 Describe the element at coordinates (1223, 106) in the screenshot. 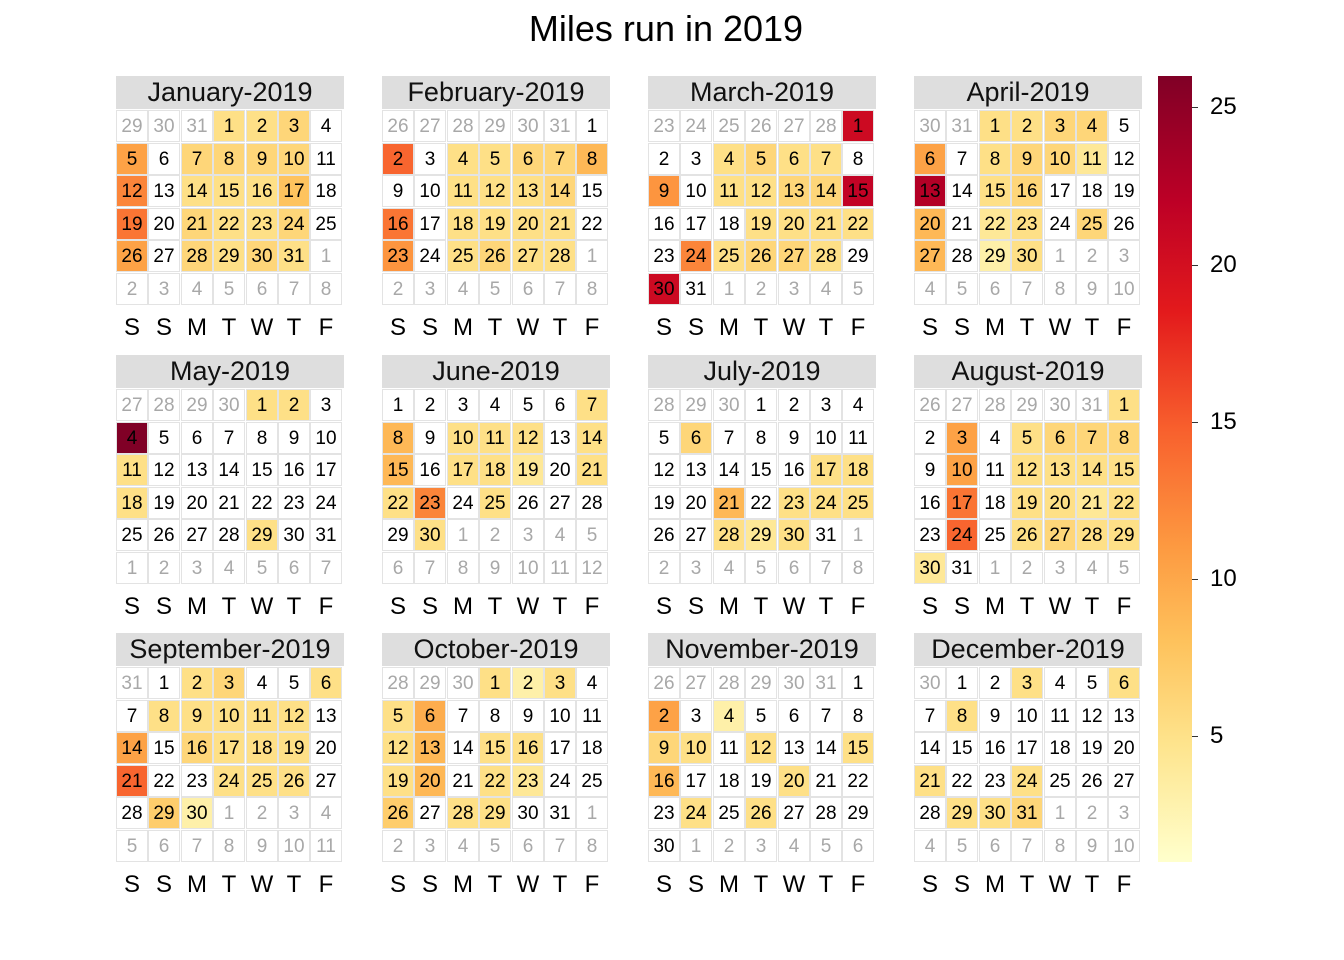

I see `colorbar-tick-label: 25` at that location.